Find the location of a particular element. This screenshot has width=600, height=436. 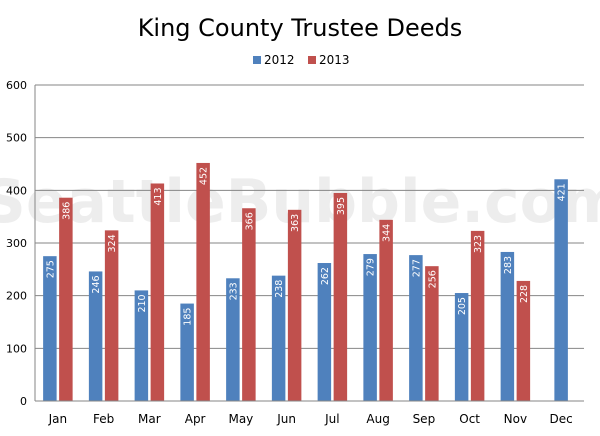

x-tick-label: Nov is located at coordinates (515, 419).